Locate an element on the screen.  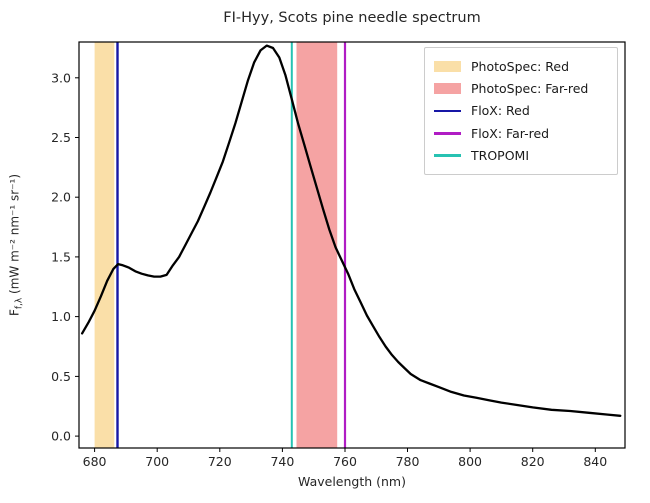
y-tick-label: 1.5 is located at coordinates (61, 256).